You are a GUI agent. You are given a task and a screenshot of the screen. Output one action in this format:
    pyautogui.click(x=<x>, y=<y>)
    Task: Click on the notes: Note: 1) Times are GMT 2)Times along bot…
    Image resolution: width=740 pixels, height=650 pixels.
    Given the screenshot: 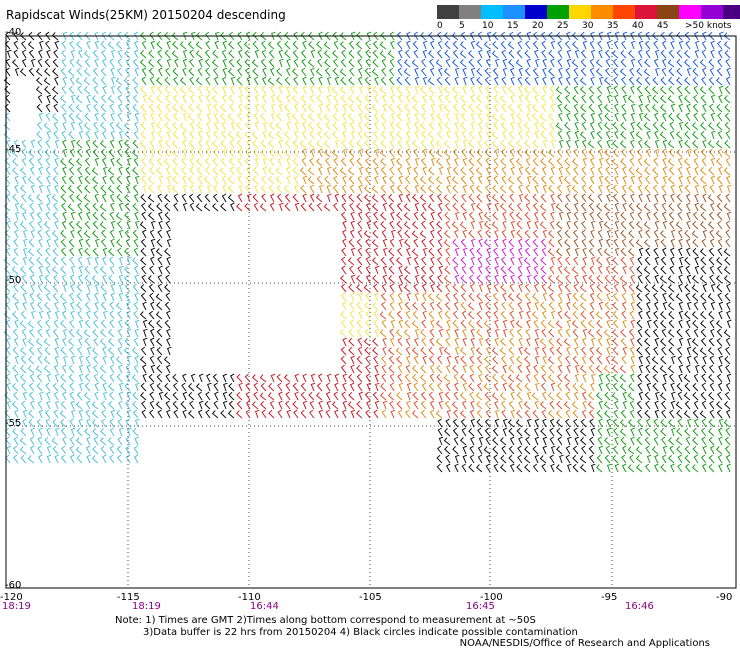 What is the action you would take?
    pyautogui.click(x=346, y=627)
    